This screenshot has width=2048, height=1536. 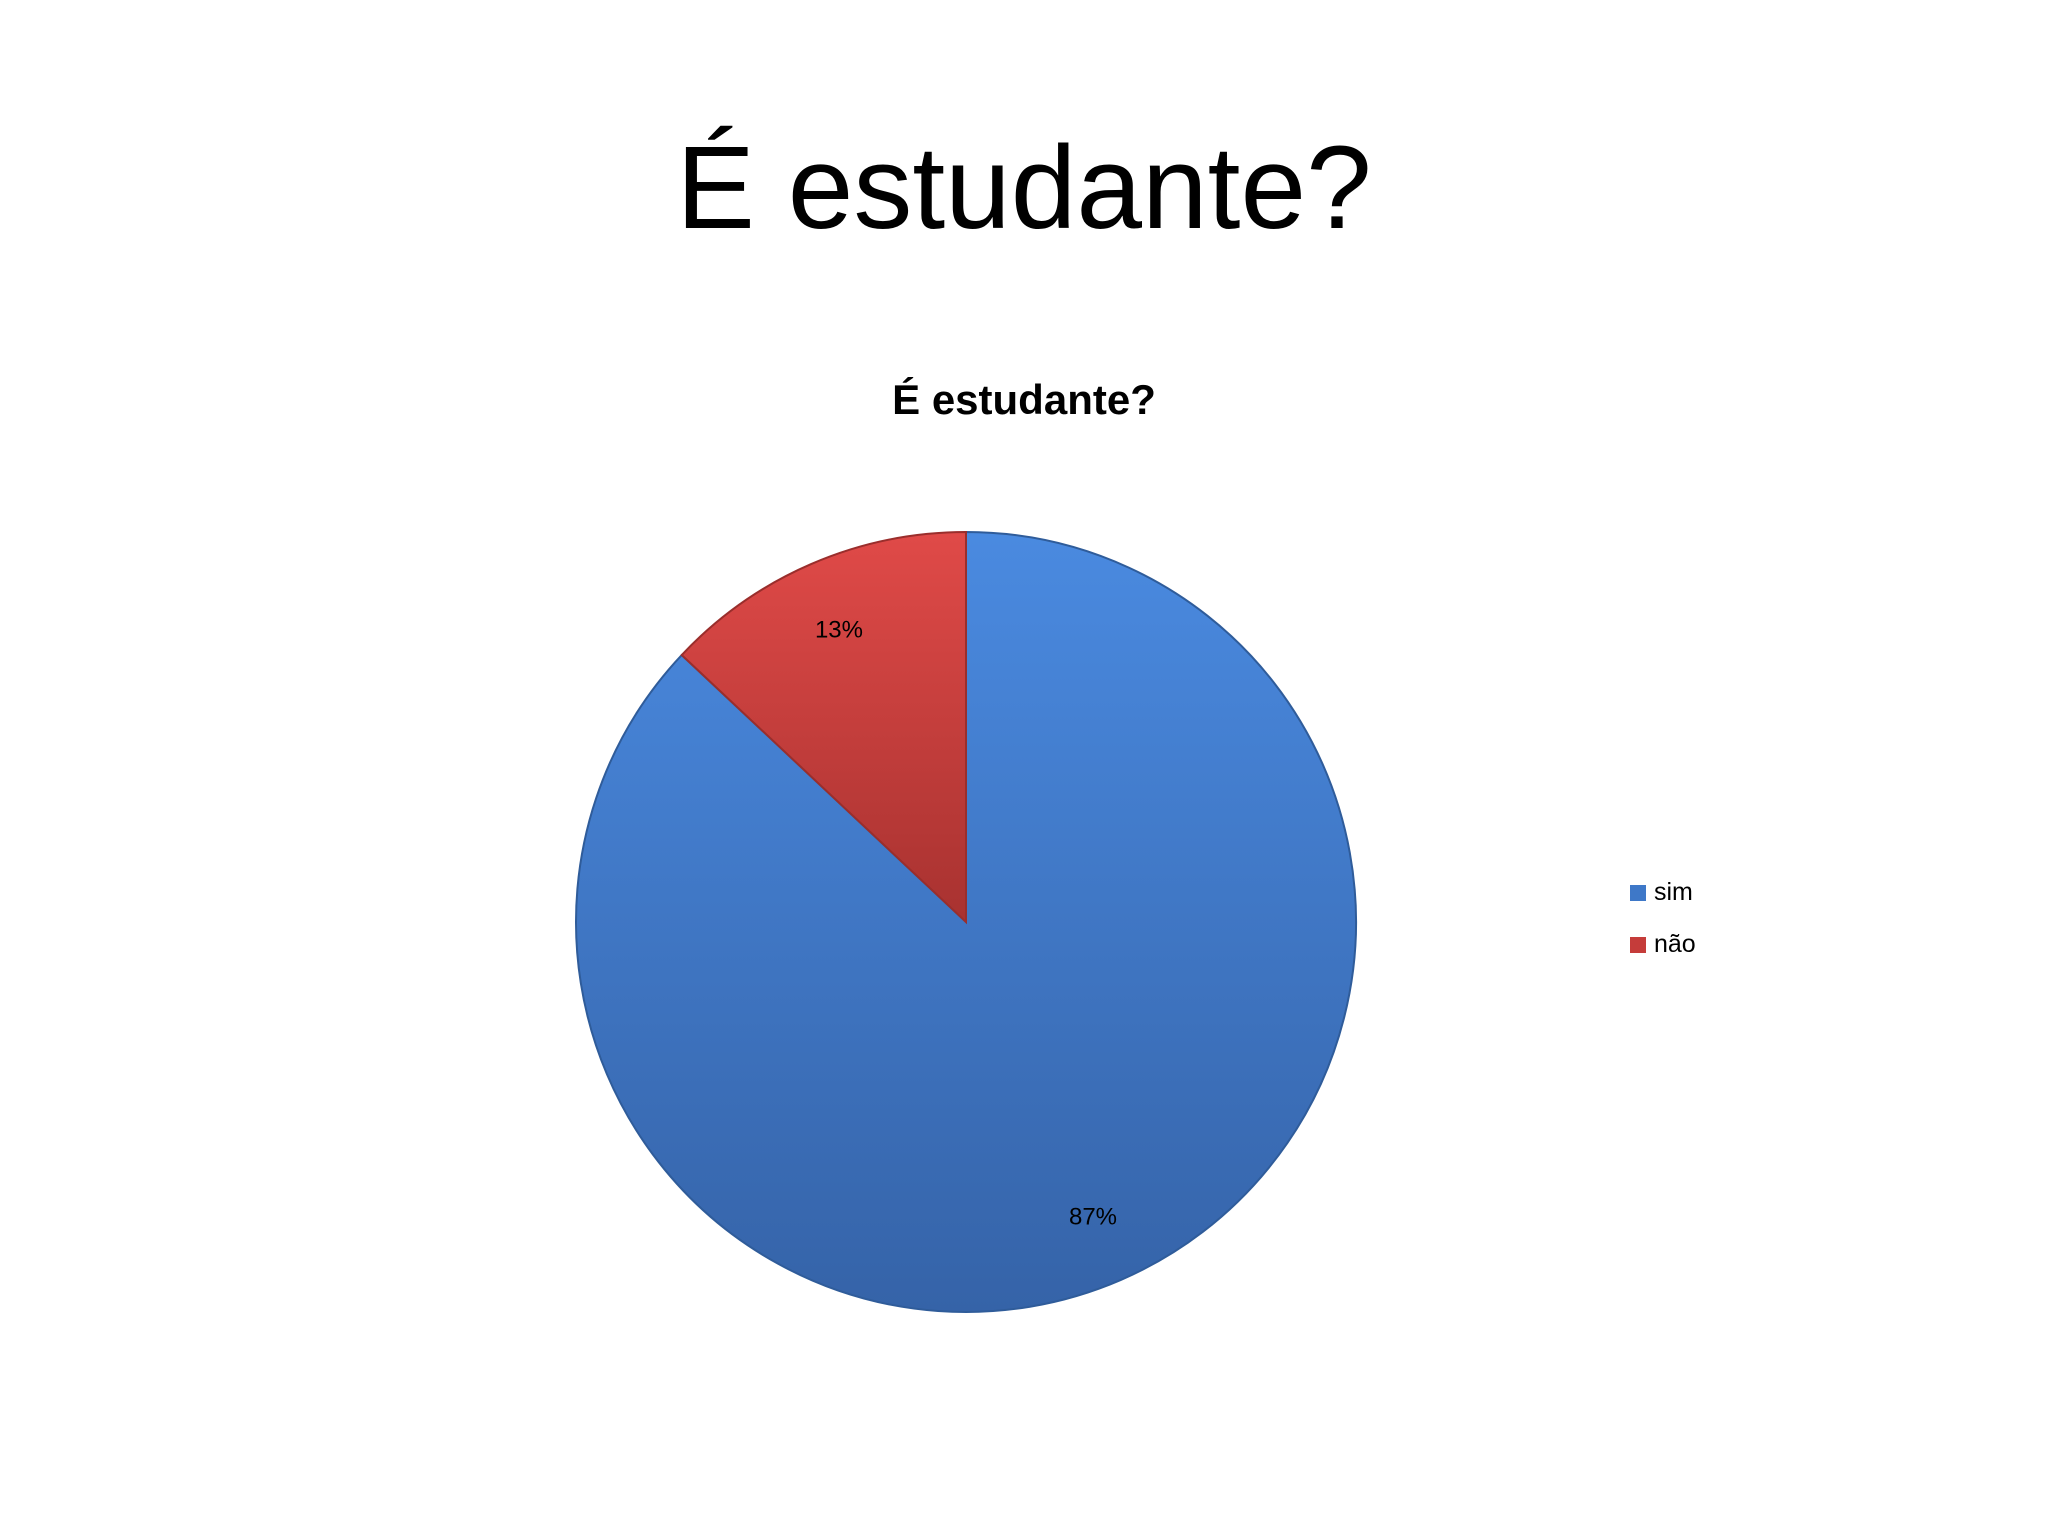 I want to click on legend-item-nao: não, so click(x=1663, y=944).